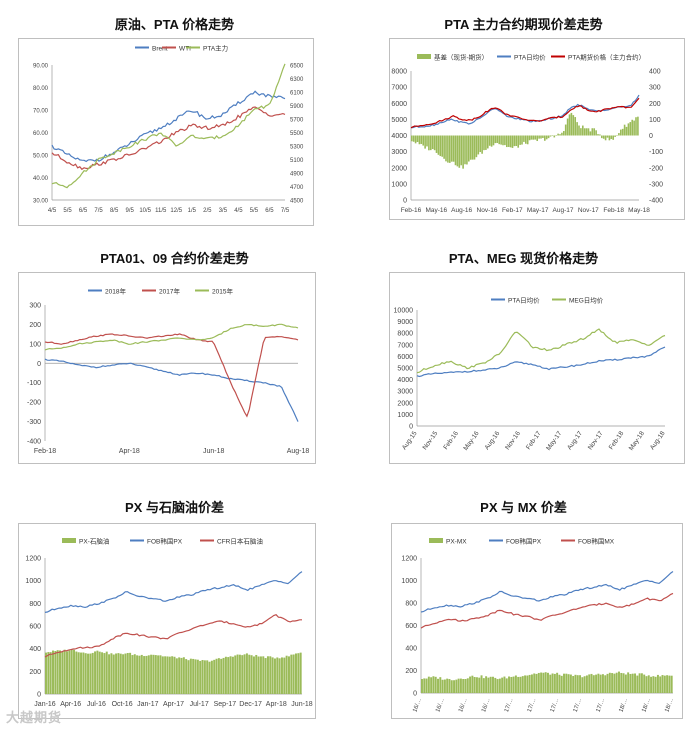  What do you see at coordinates (493, 440) in the screenshot?
I see `x-tick-label: Aug-16` at bounding box center [493, 440].